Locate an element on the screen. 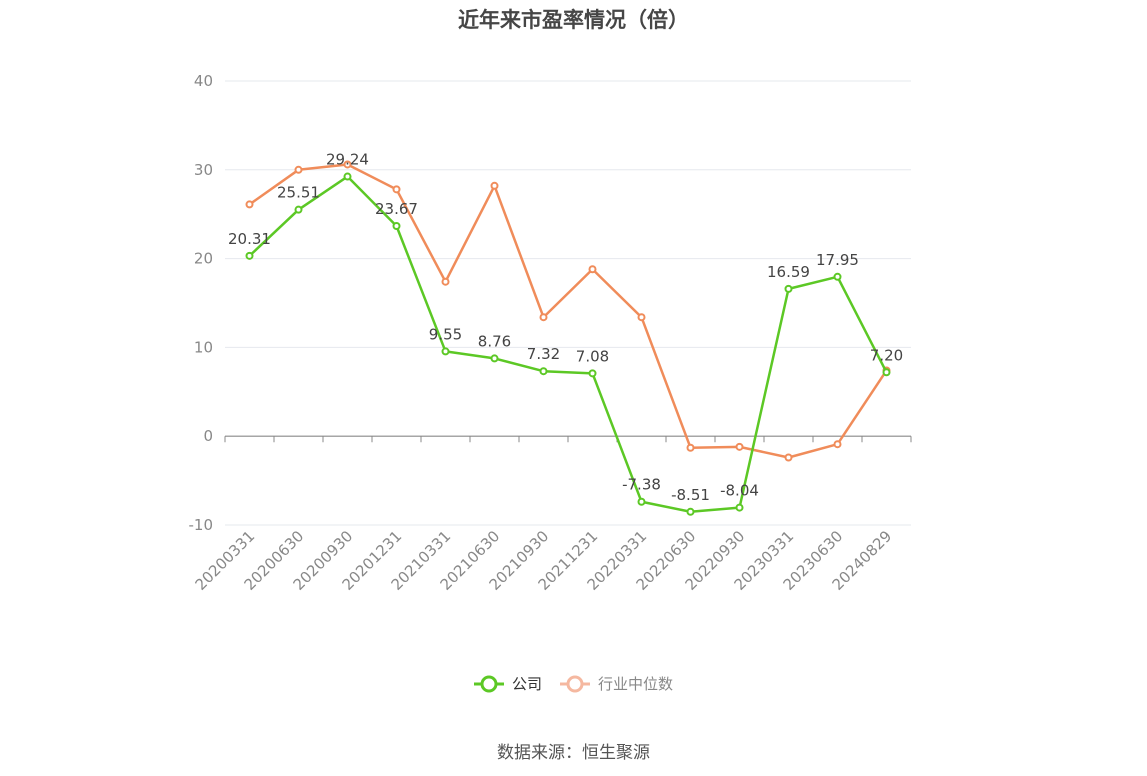 Image resolution: width=1147 pixels, height=776 pixels. y-tick-label: 0 is located at coordinates (208, 436).